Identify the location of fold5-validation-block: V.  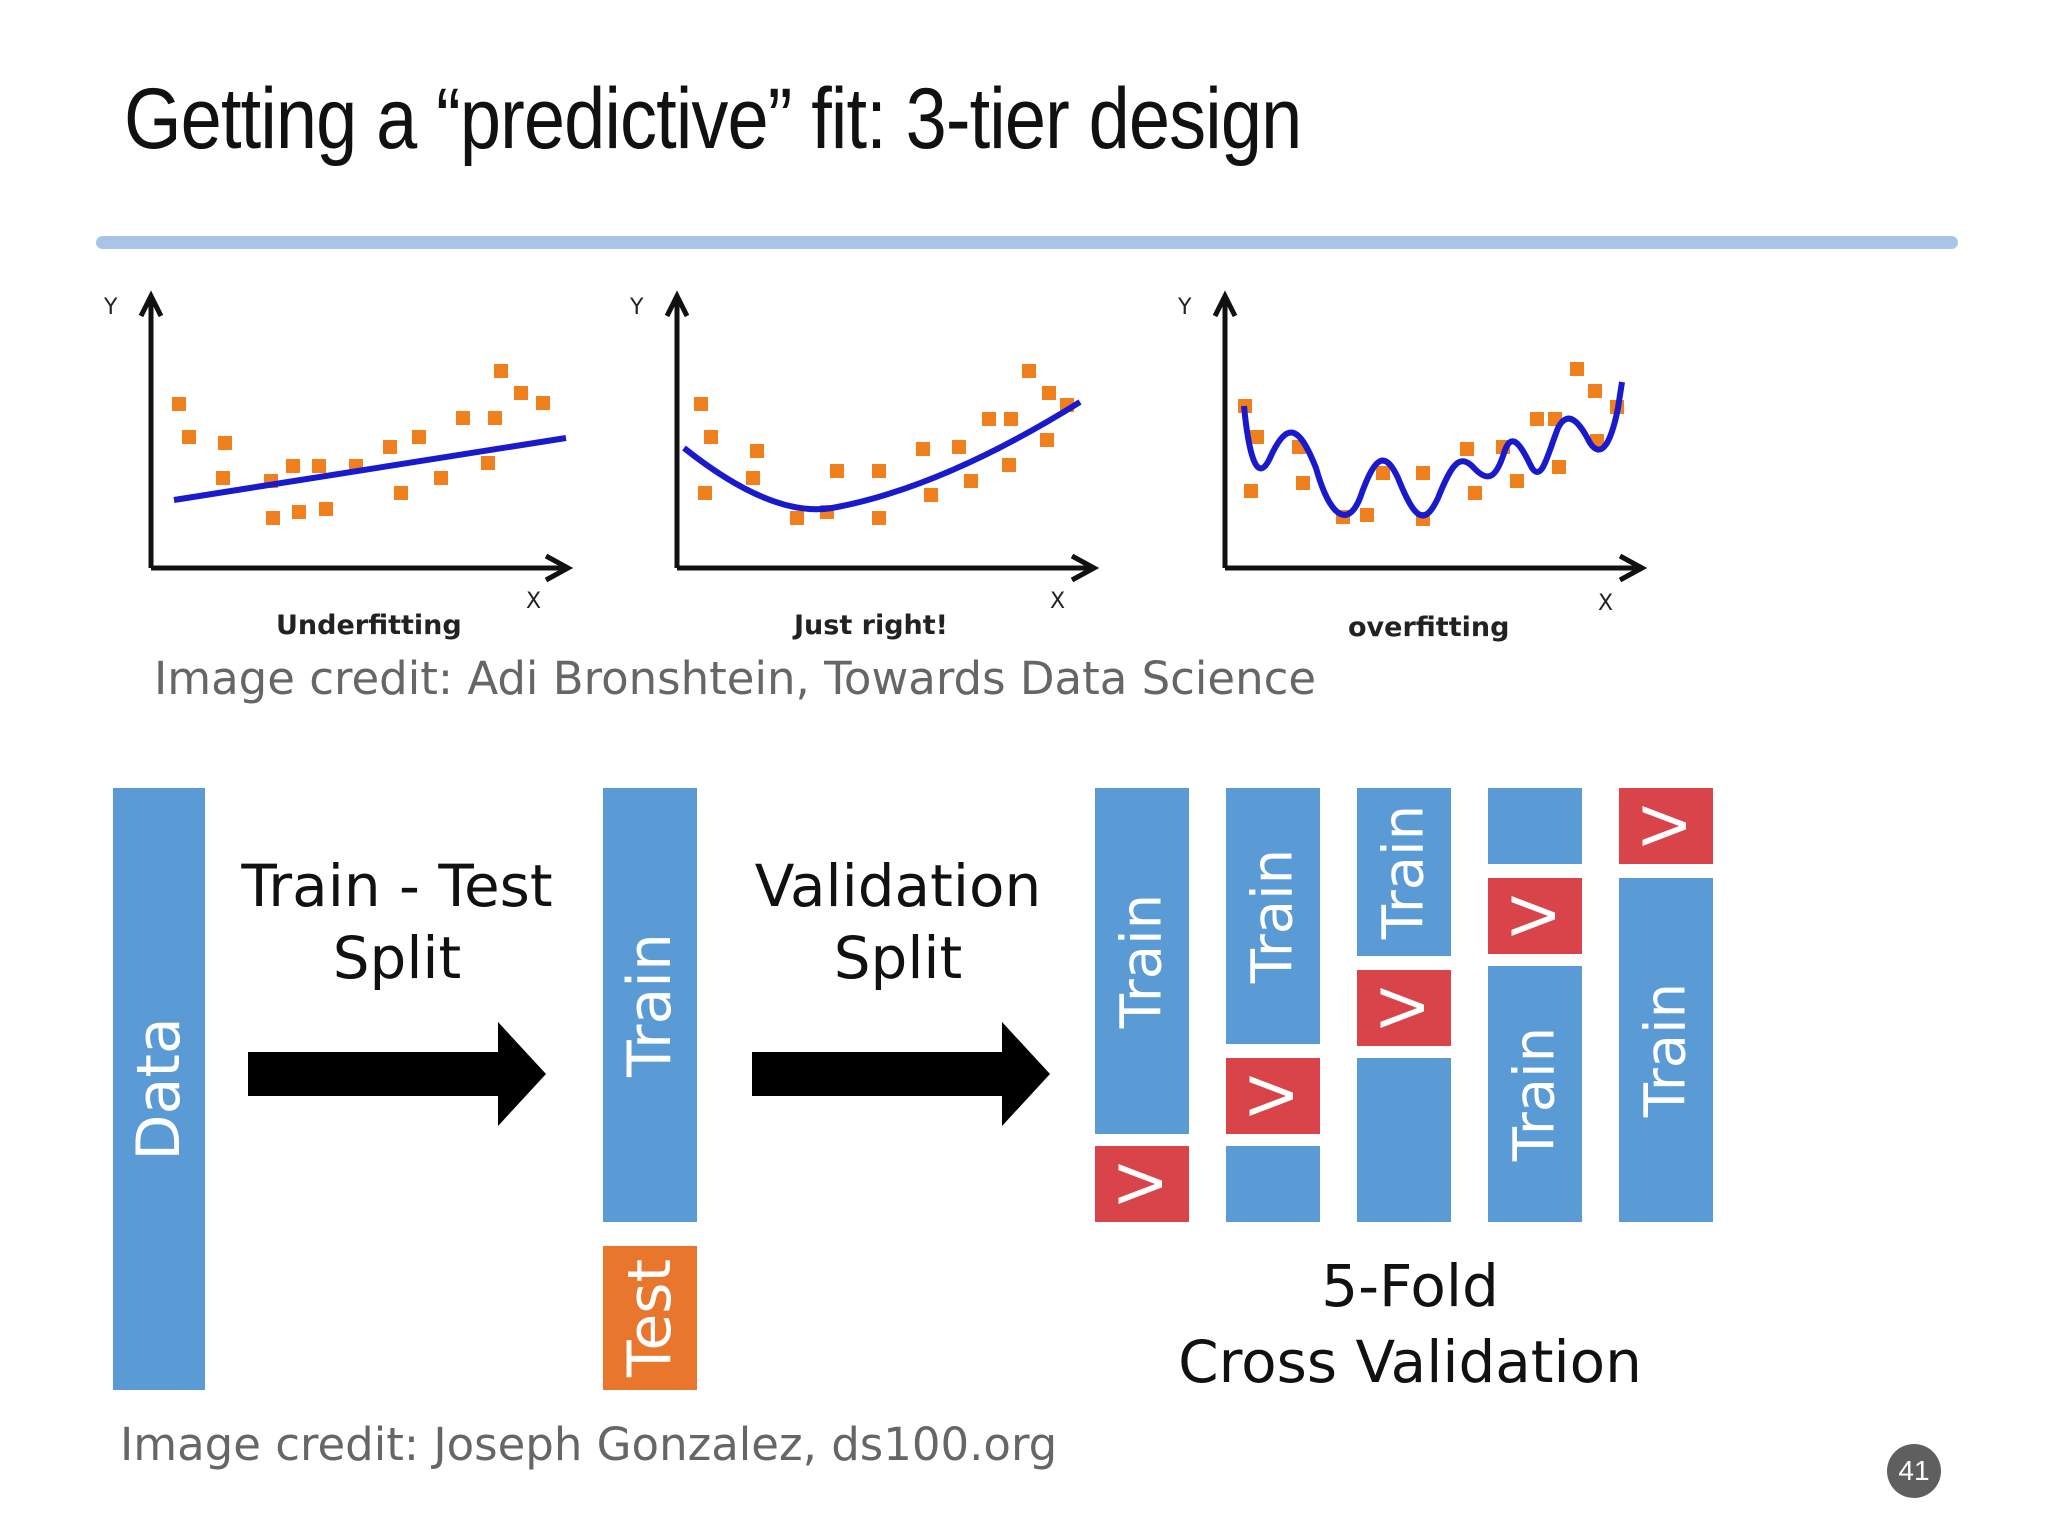
(1666, 826).